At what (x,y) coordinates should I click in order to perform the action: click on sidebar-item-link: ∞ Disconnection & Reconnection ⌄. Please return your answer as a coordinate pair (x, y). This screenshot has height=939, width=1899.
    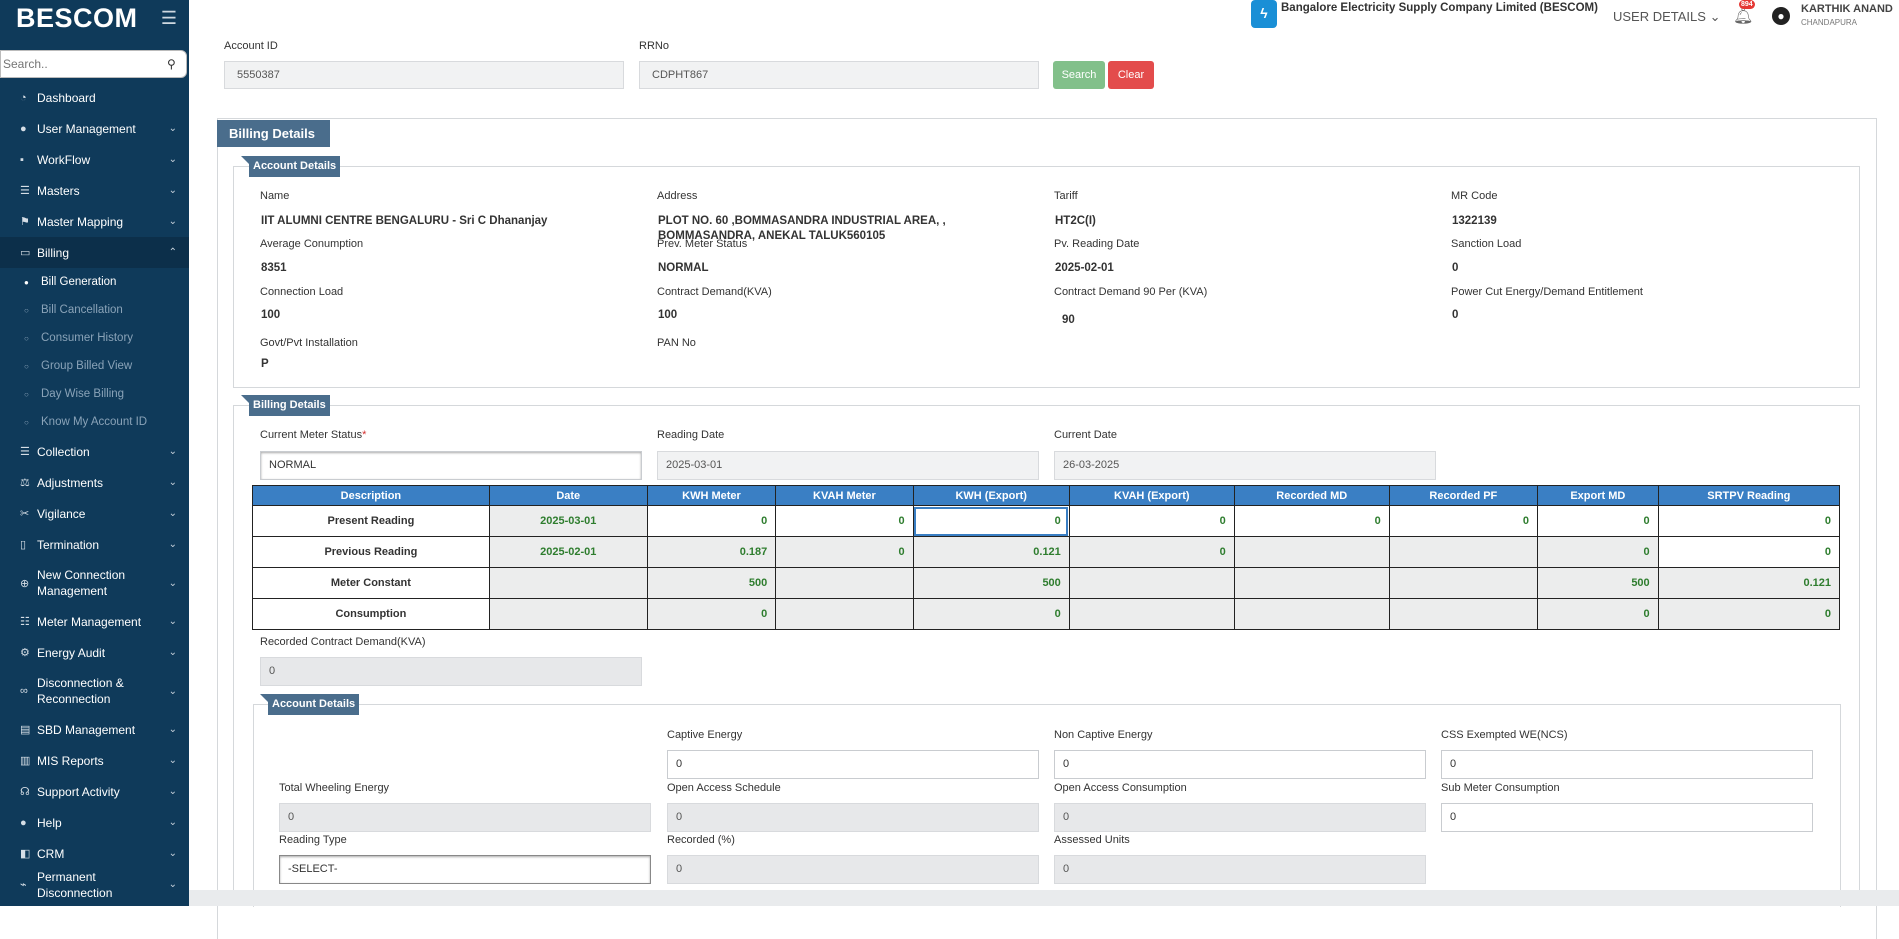
    Looking at the image, I should click on (94, 691).